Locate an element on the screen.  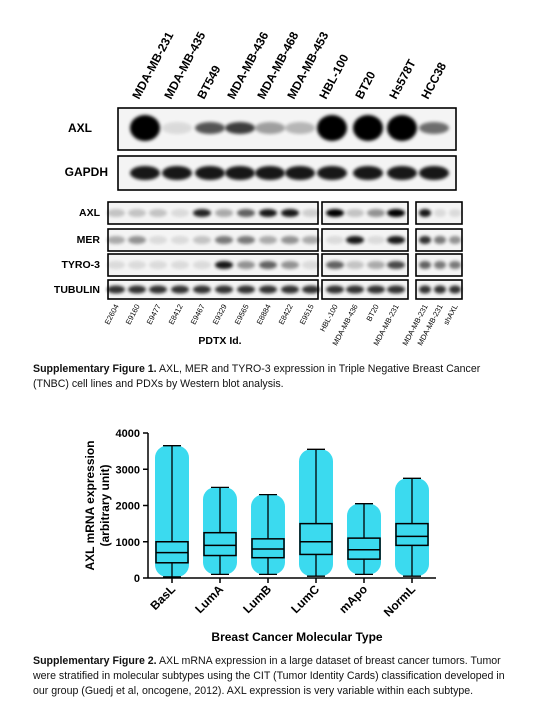
lane-label: E9515 is located at coordinates (307, 314).